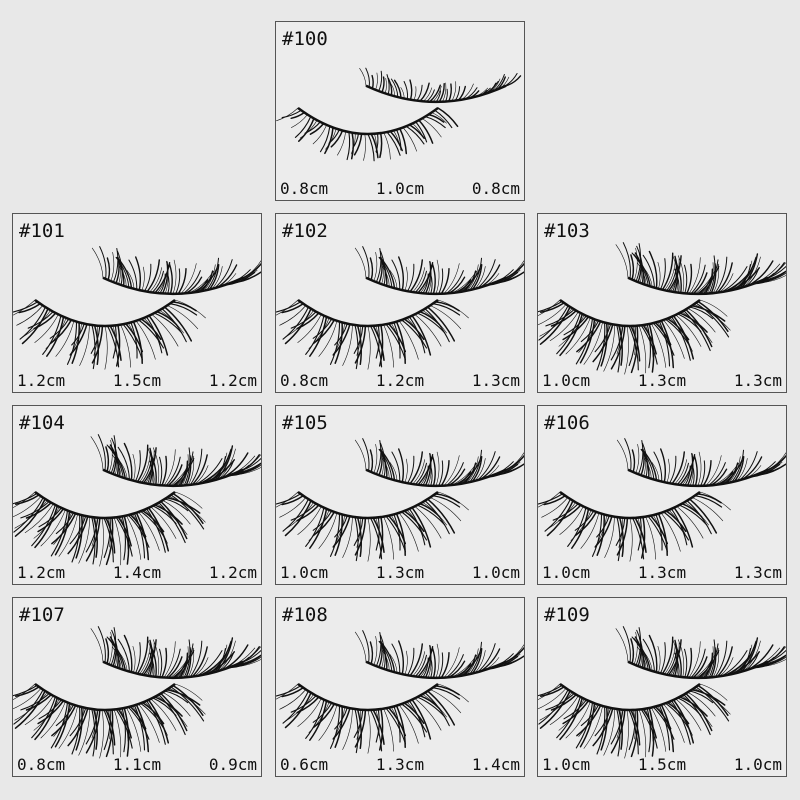  I want to click on product-code: #105, so click(305, 423).